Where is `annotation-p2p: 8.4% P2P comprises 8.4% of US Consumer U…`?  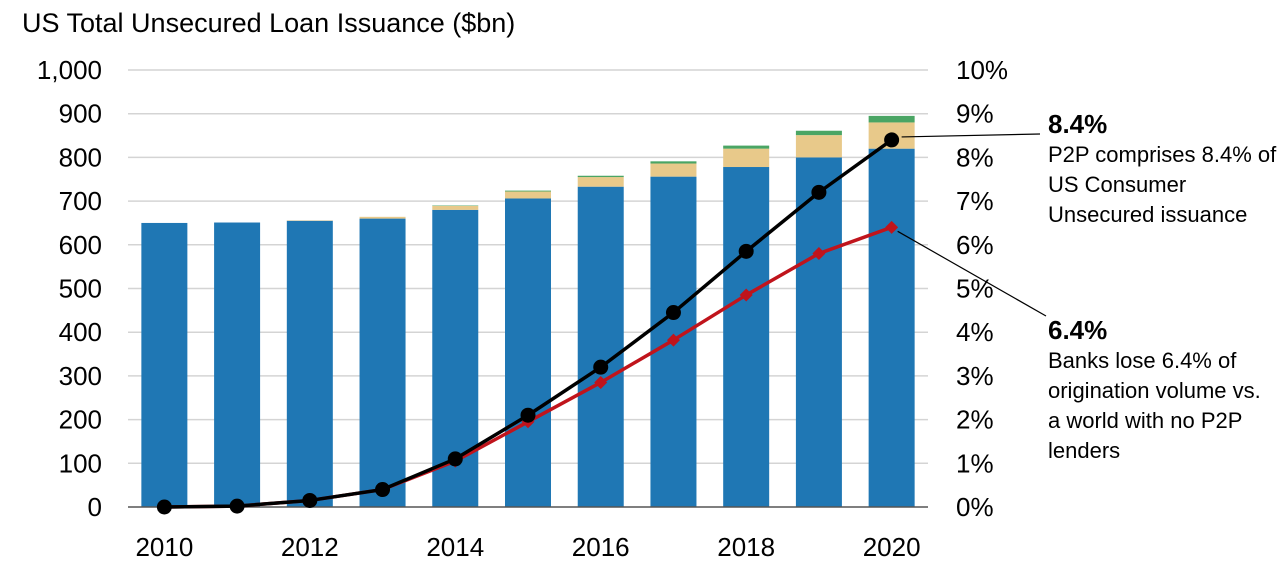
annotation-p2p: 8.4% P2P comprises 8.4% of US Consumer U… is located at coordinates (1163, 169).